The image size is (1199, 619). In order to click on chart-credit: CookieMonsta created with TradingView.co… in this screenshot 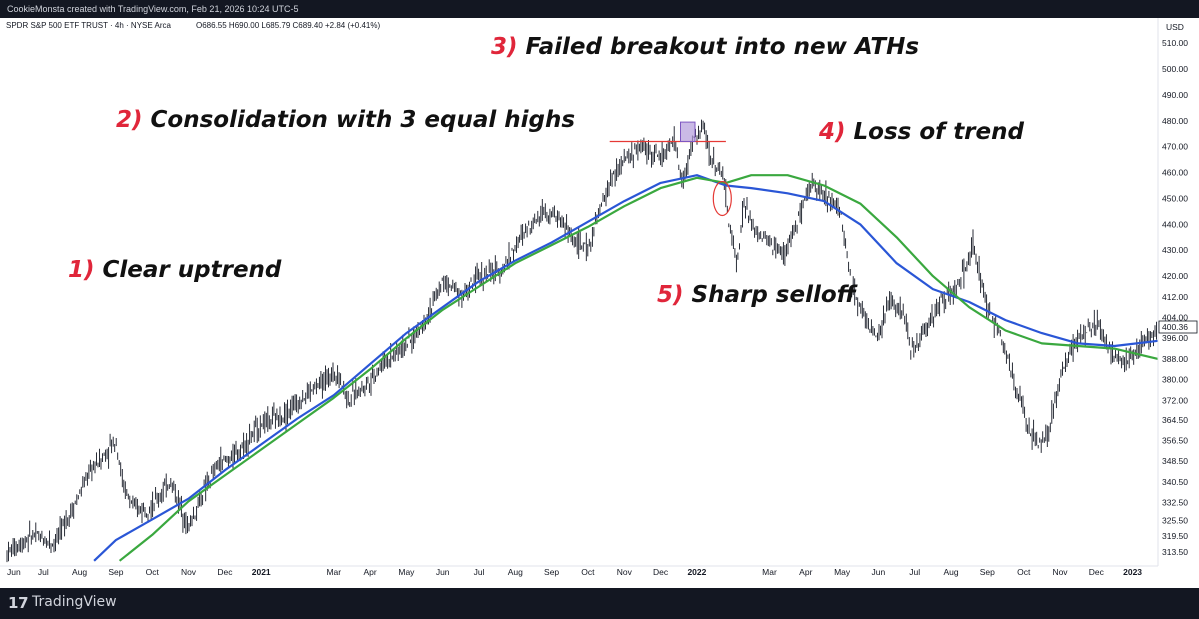, I will do `click(153, 9)`.